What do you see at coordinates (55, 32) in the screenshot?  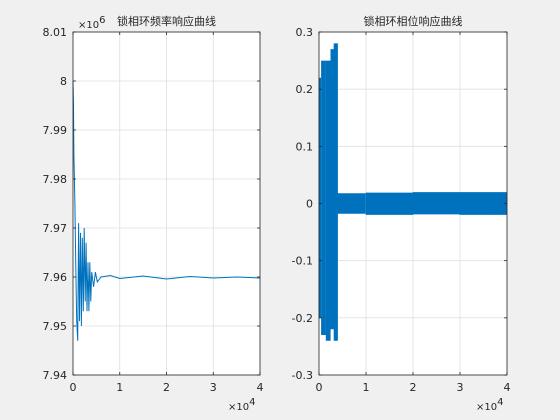 I see `y-tick-label: 8.01` at bounding box center [55, 32].